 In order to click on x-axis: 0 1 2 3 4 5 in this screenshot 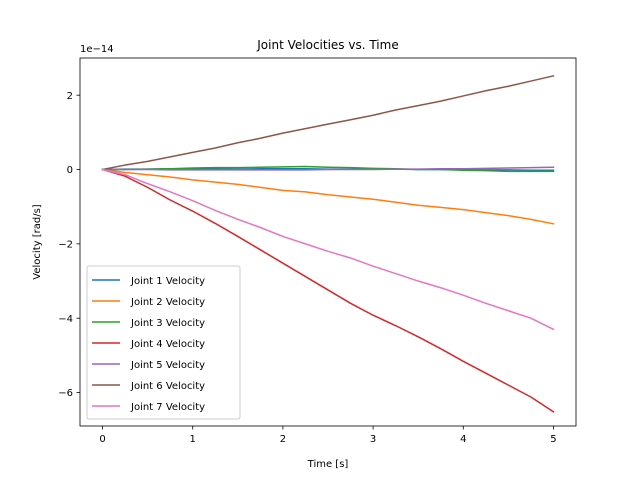, I will do `click(328, 435)`.